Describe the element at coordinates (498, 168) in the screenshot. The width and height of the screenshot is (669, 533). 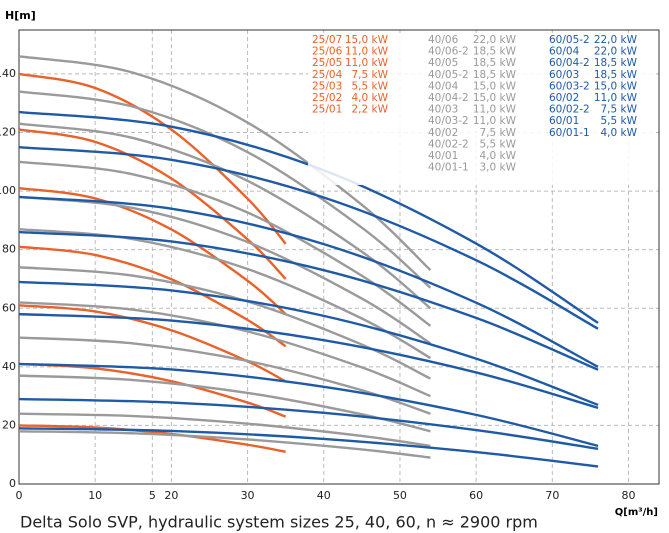
I see `legend-power: 3,0 kW` at that location.